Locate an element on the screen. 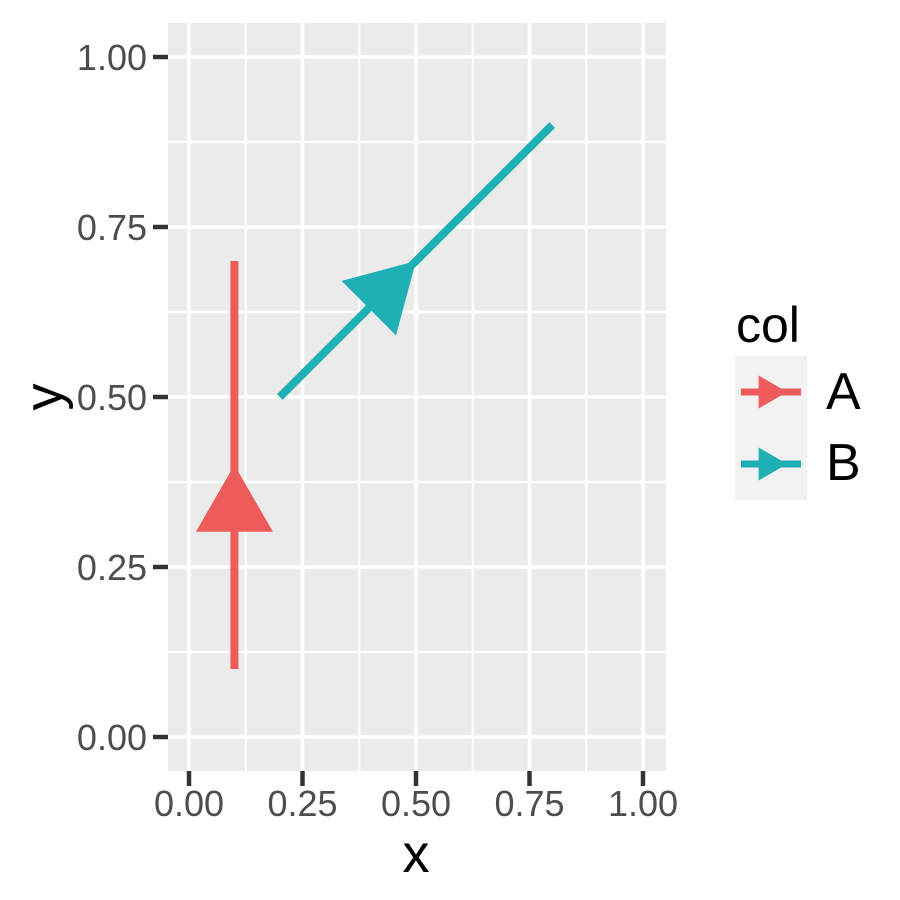  x-tick-label: 0.50 is located at coordinates (416, 803).